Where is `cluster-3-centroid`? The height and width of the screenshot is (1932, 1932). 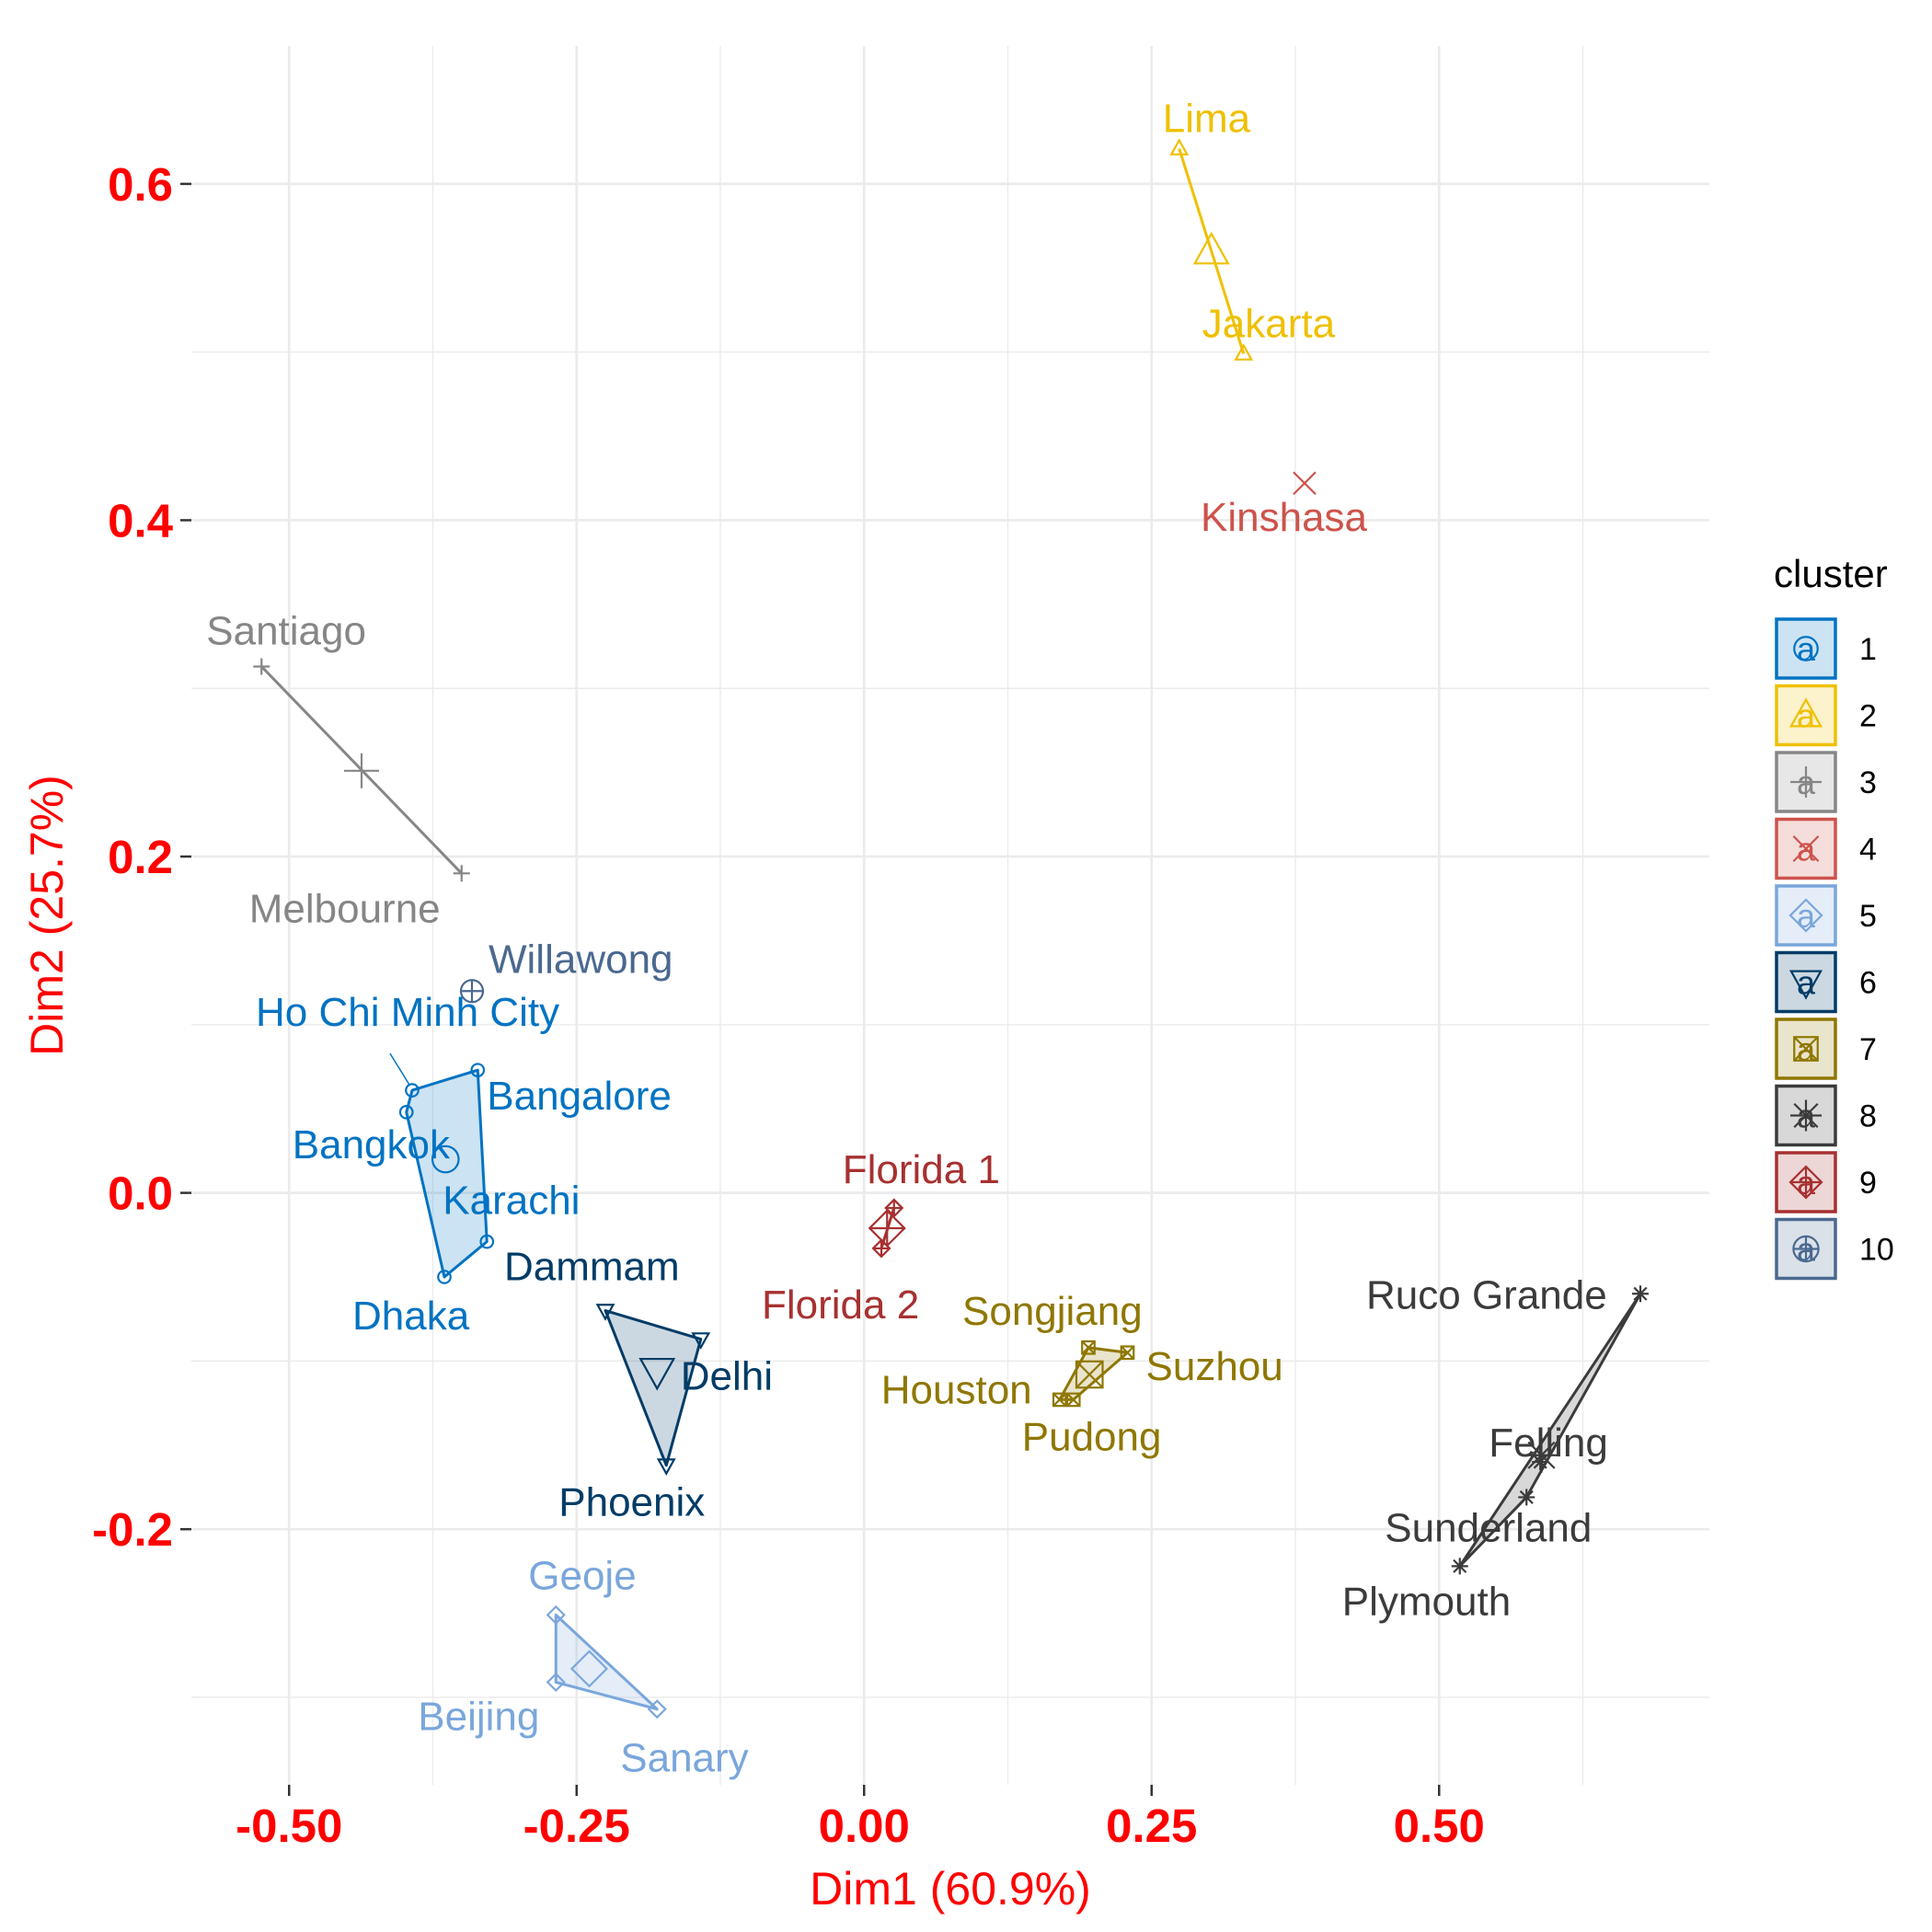 cluster-3-centroid is located at coordinates (361, 770).